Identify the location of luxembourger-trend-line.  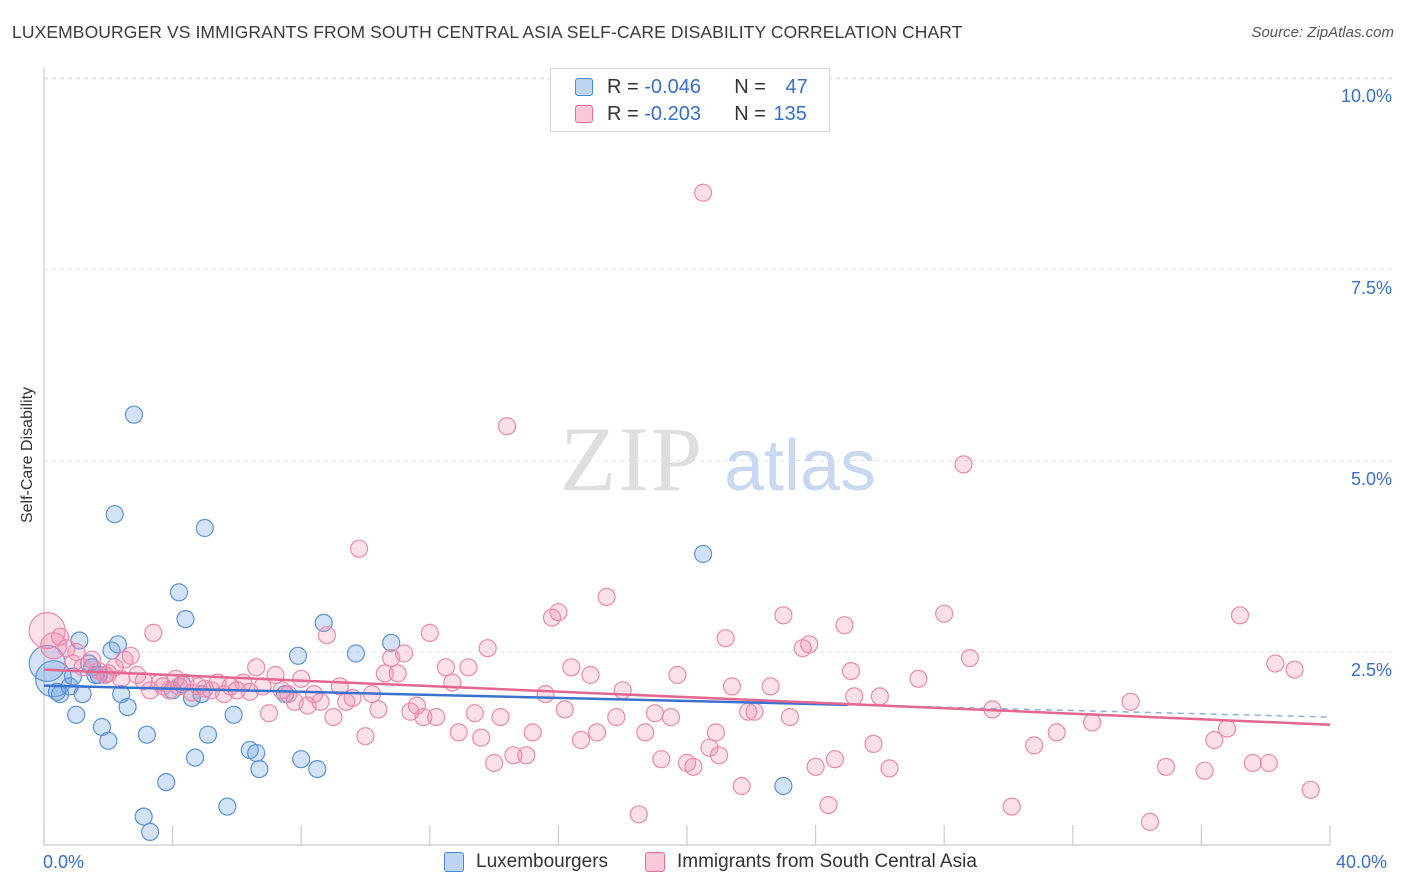
(445, 695).